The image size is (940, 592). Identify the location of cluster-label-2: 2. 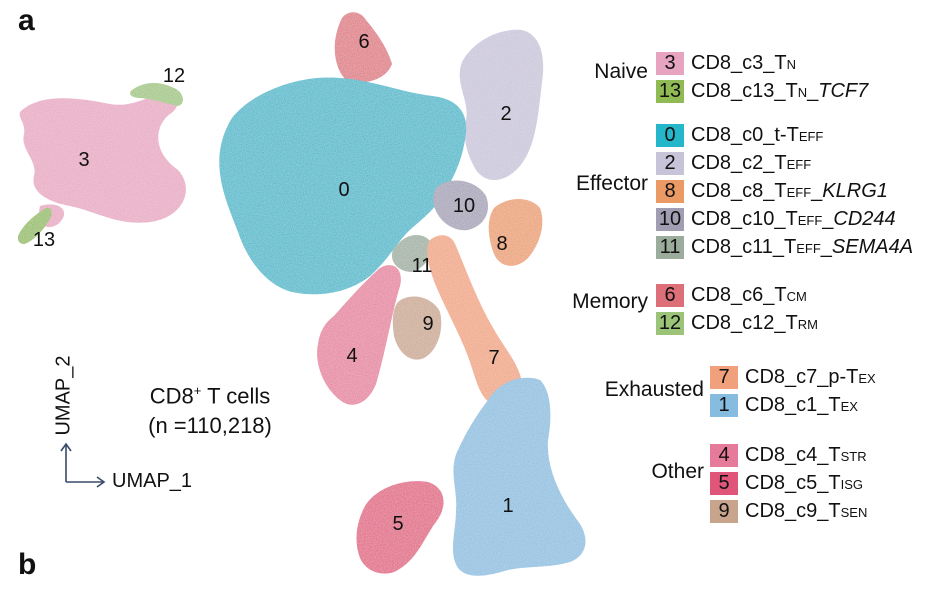
(505, 114).